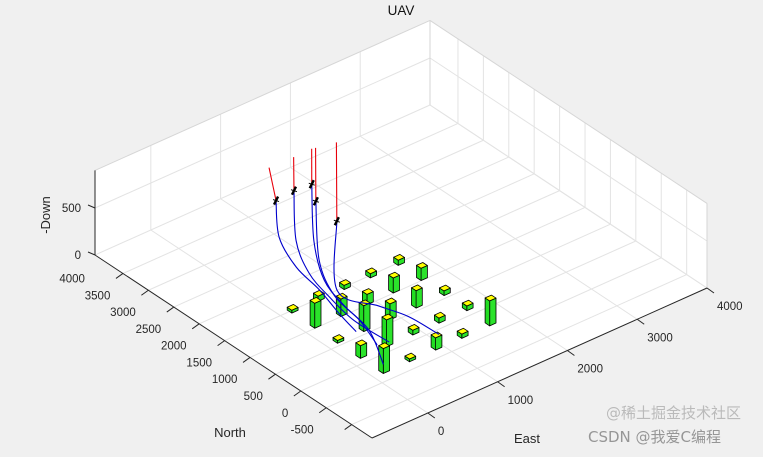 The height and width of the screenshot is (457, 763). Describe the element at coordinates (78, 256) in the screenshot. I see `down-tick-label: 0` at that location.